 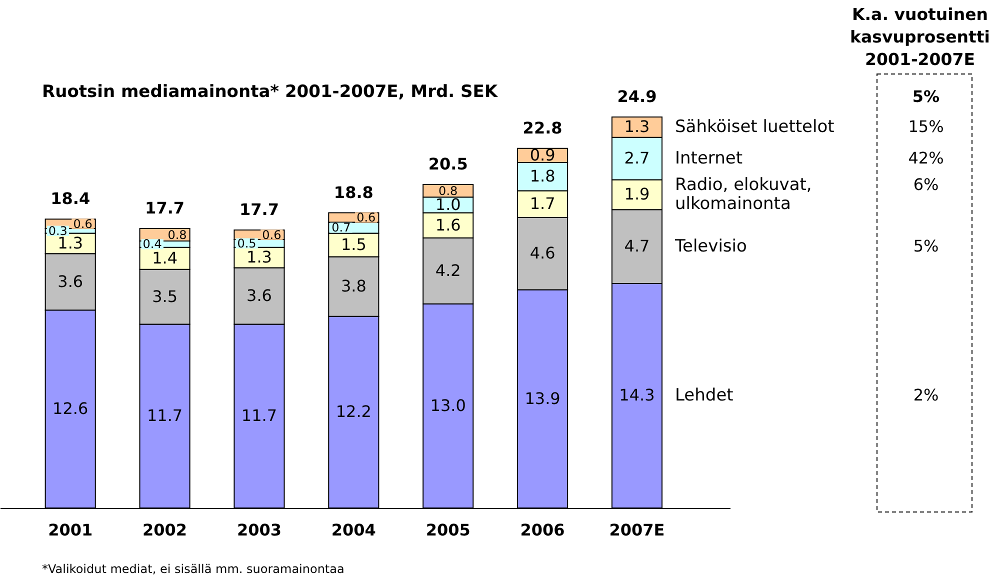 I want to click on series-label: Televisio, so click(x=710, y=246).